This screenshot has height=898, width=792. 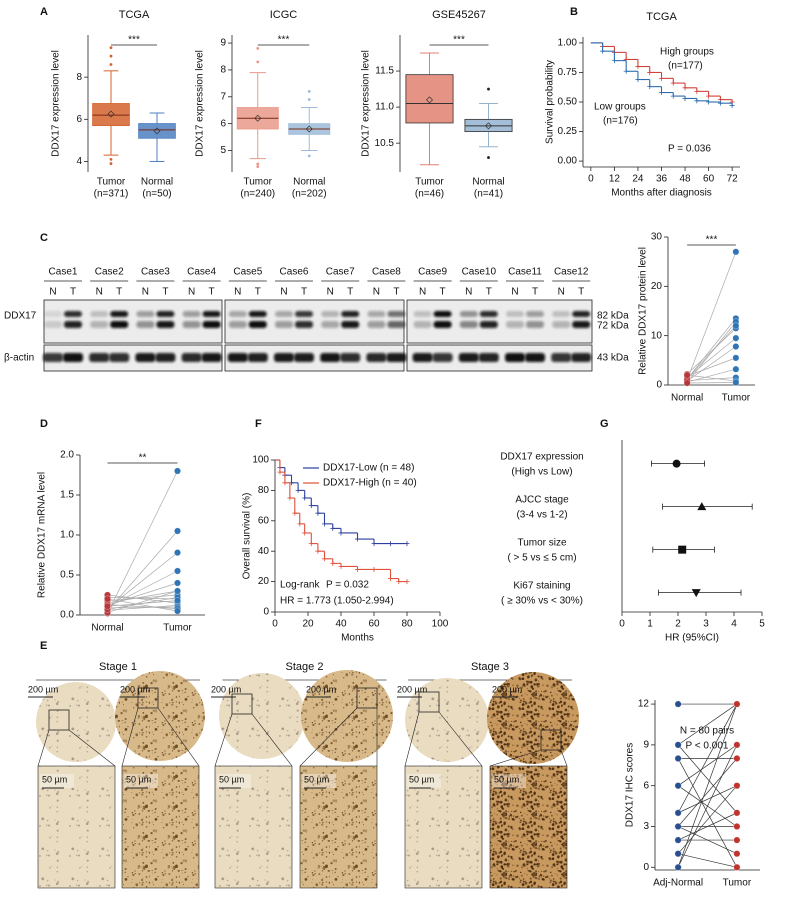 I want to click on x-tick-label: 1, so click(x=650, y=624).